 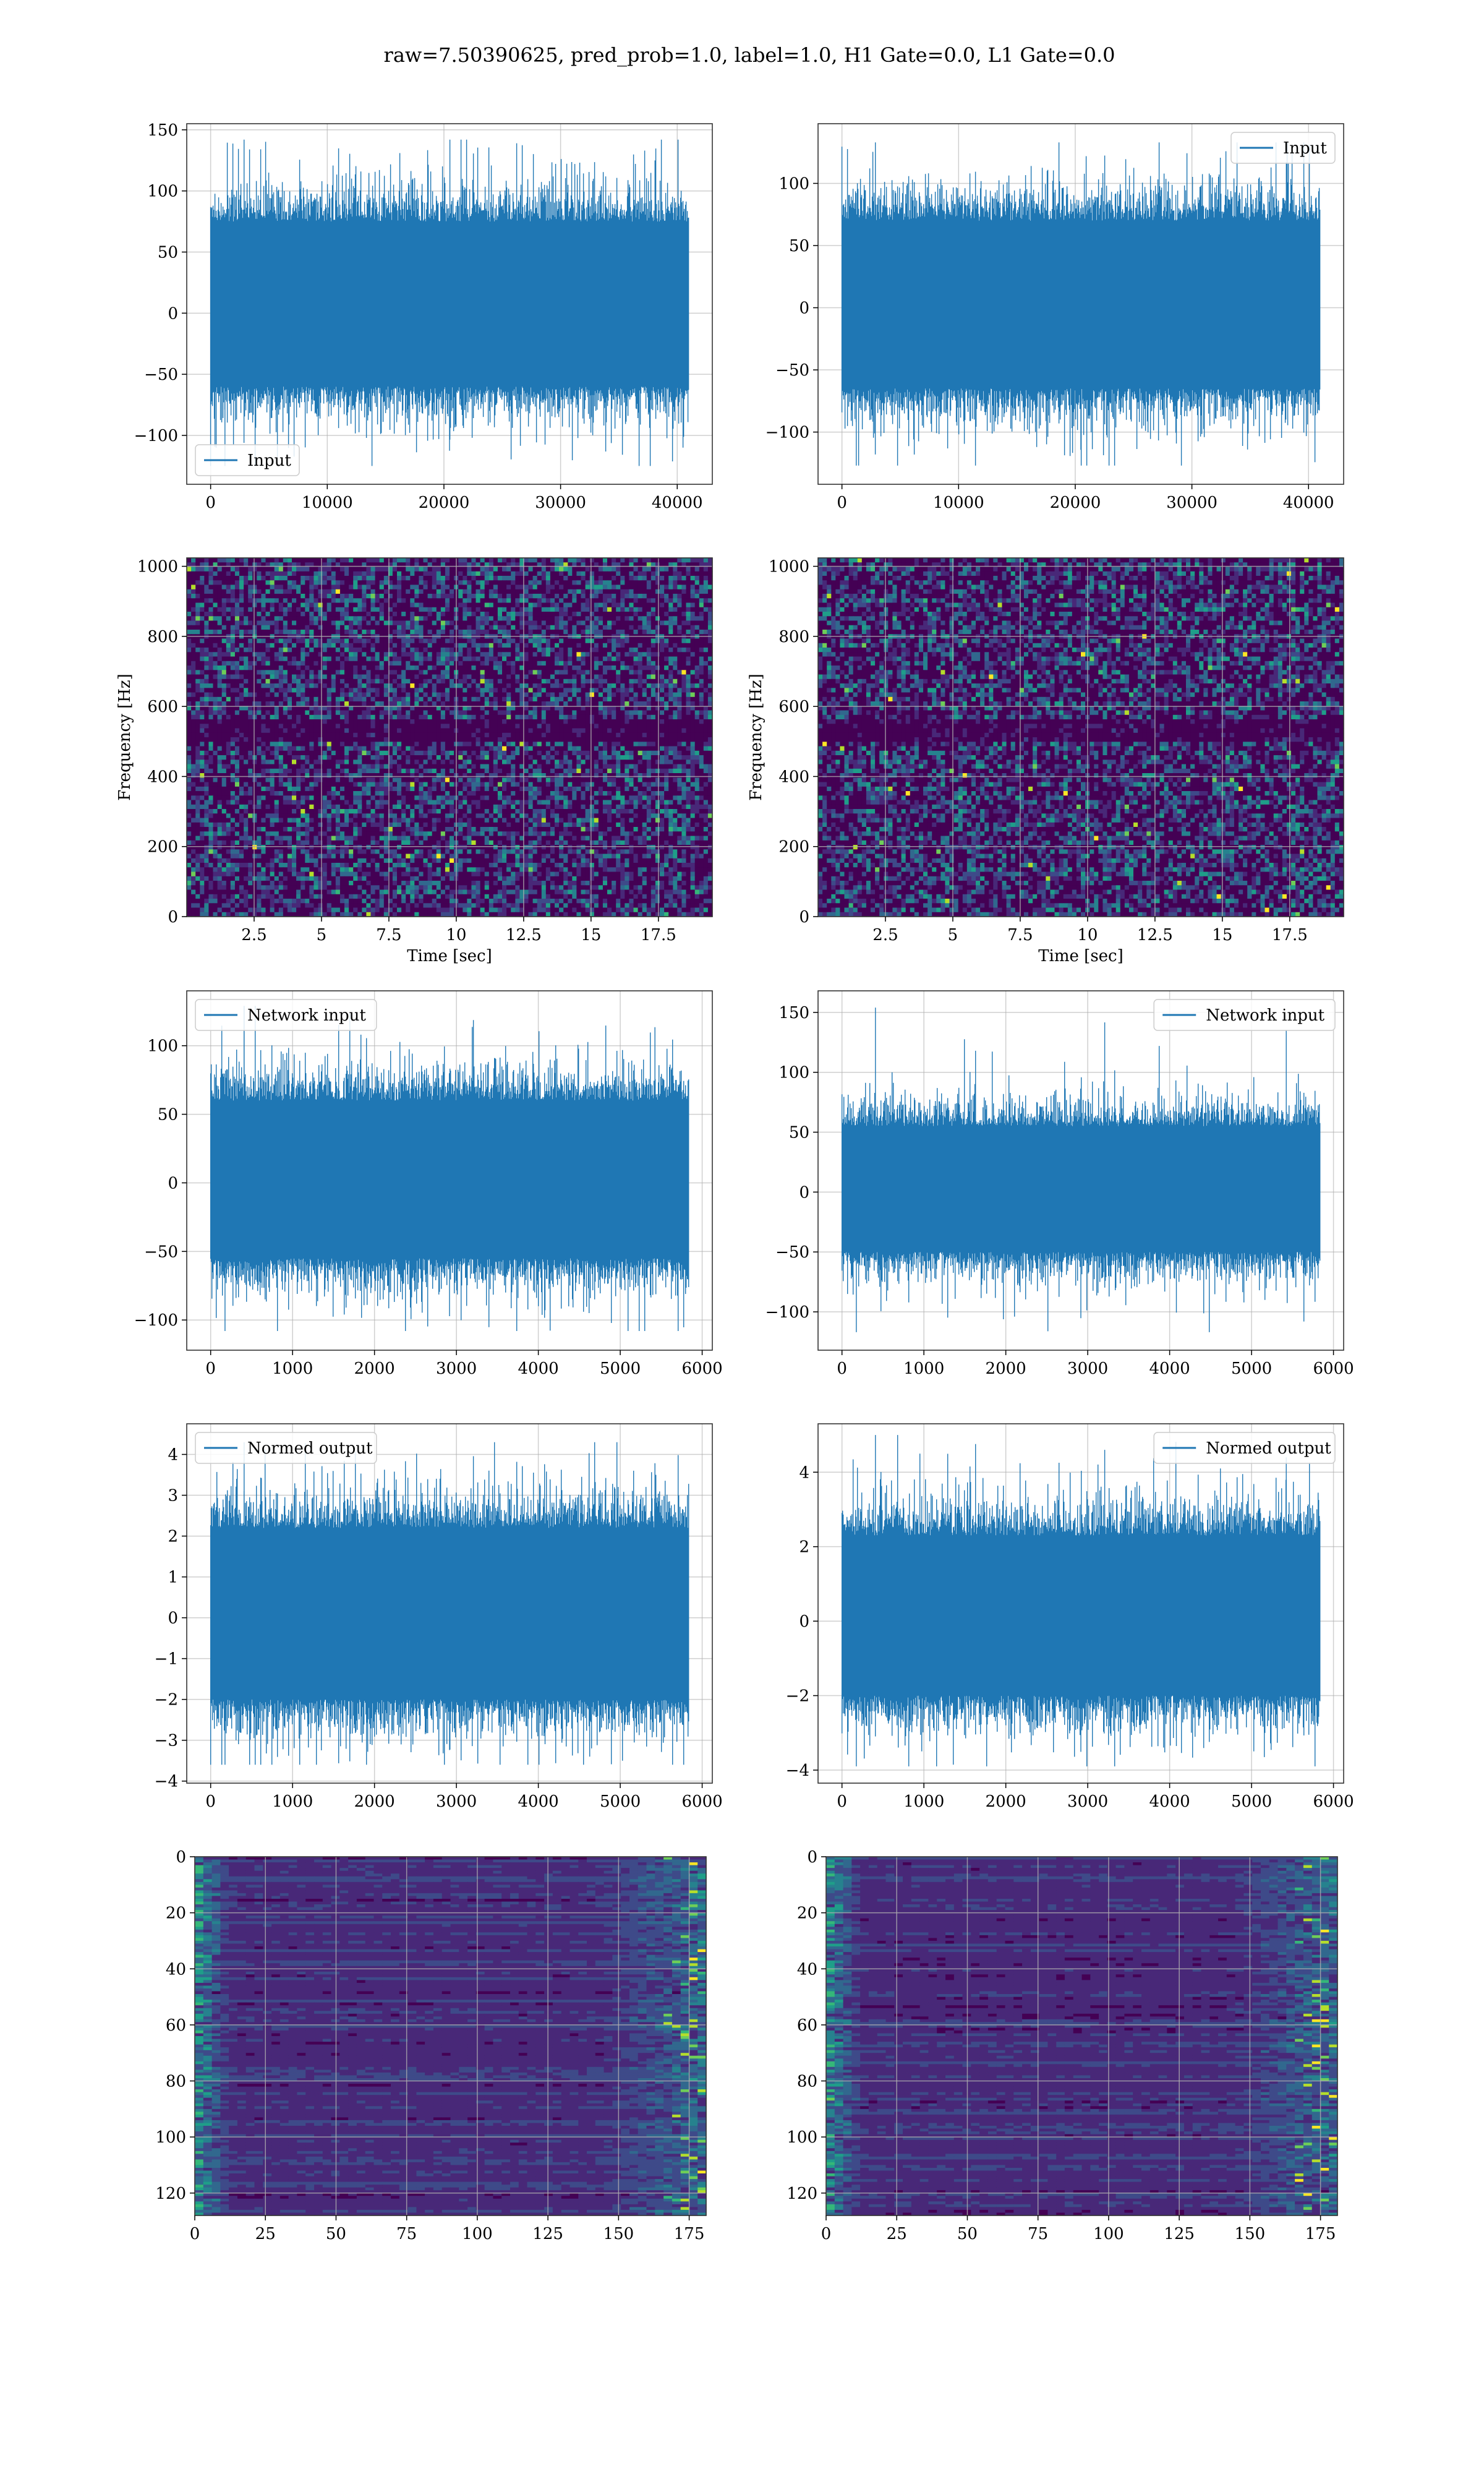 What do you see at coordinates (799, 246) in the screenshot?
I see `y-tick-label: 50` at bounding box center [799, 246].